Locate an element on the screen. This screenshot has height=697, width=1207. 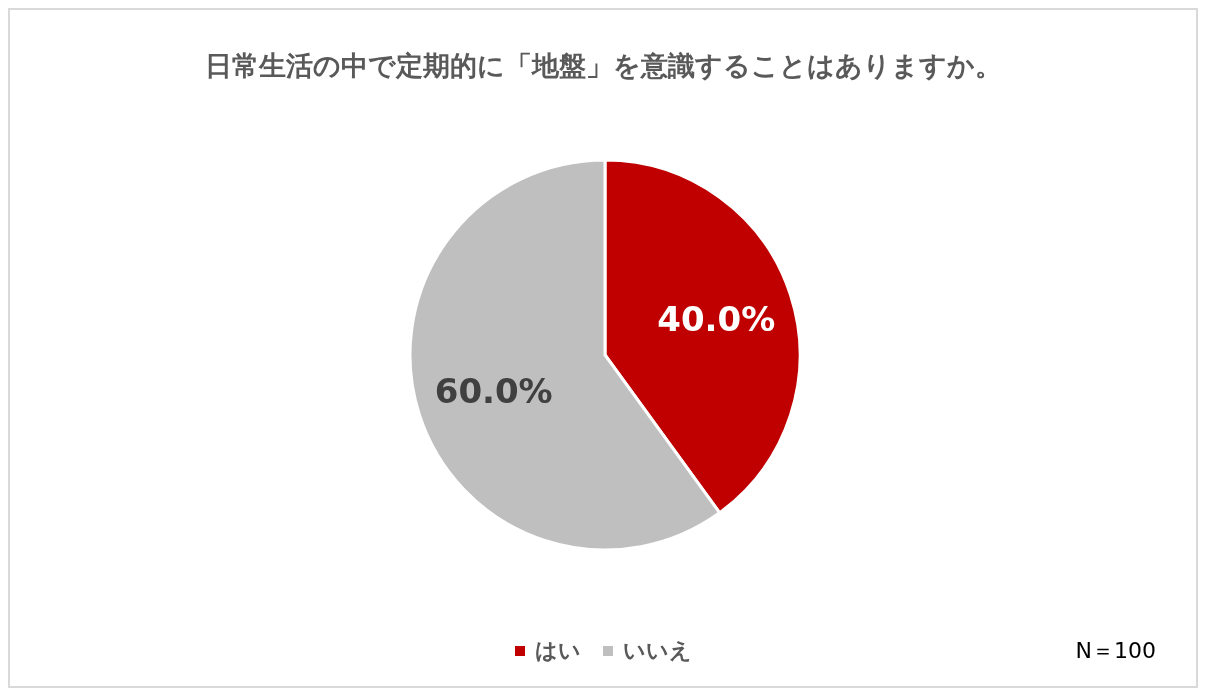
text: N＝100 is located at coordinates (1115, 651).